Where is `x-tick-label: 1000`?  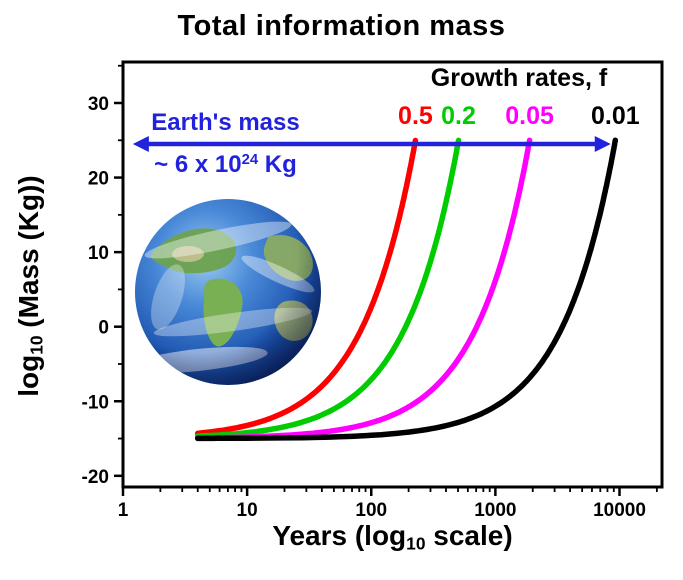 x-tick-label: 1000 is located at coordinates (495, 510).